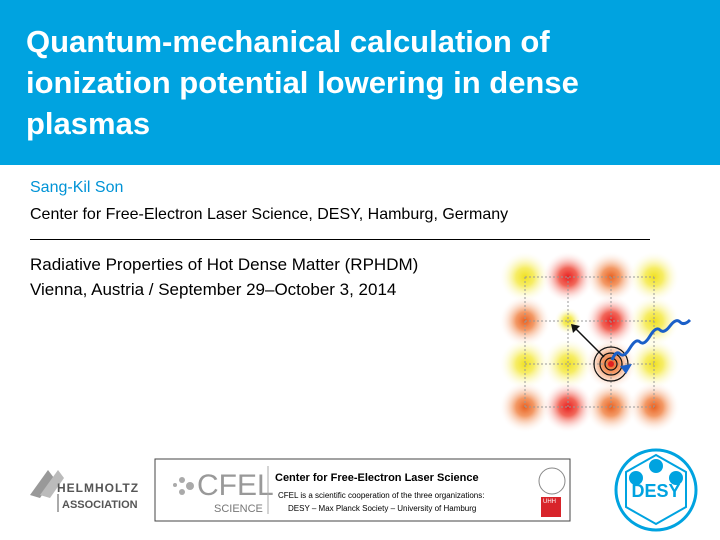 This screenshot has width=720, height=540. I want to click on helmholtz-sub: ASSOCIATION, so click(100, 505).